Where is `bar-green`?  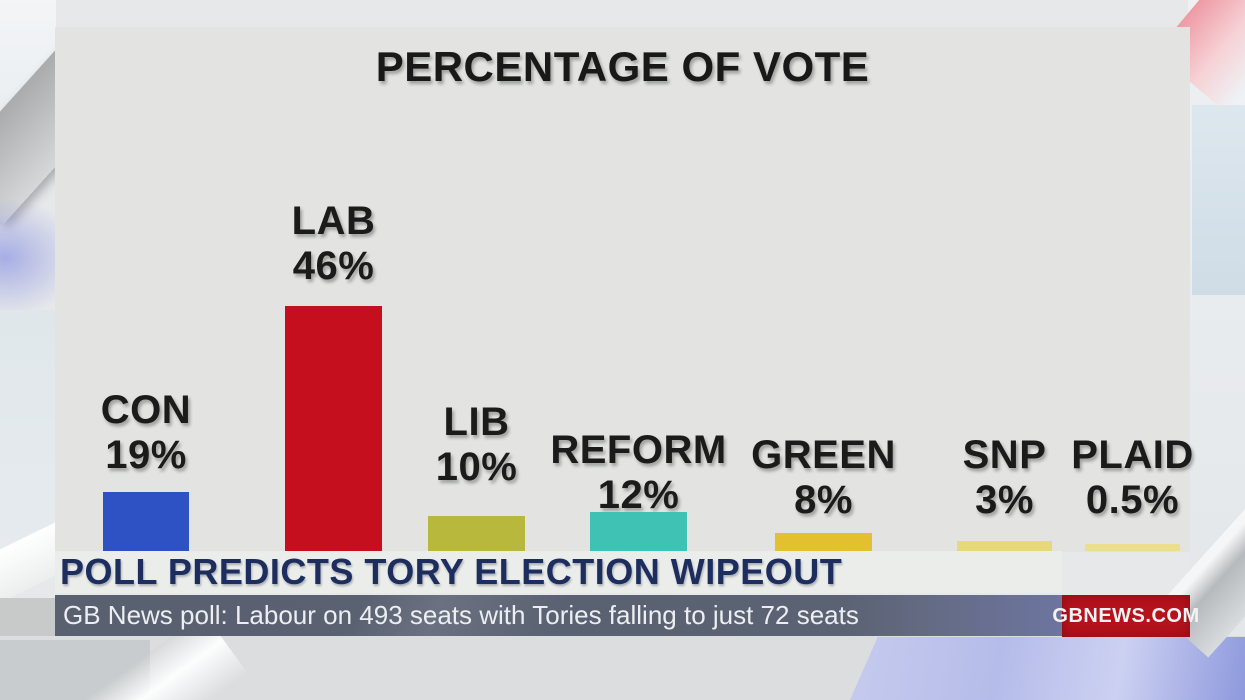
bar-green is located at coordinates (823, 542).